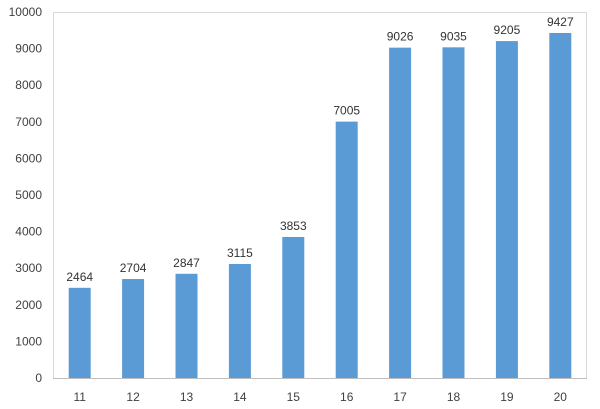 Image resolution: width=600 pixels, height=409 pixels. I want to click on data-label-13: 2847, so click(186, 263).